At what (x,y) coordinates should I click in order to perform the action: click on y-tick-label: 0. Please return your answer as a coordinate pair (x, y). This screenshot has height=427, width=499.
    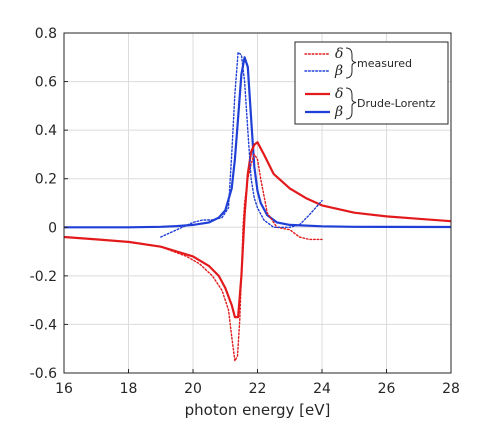
    Looking at the image, I should click on (52, 228).